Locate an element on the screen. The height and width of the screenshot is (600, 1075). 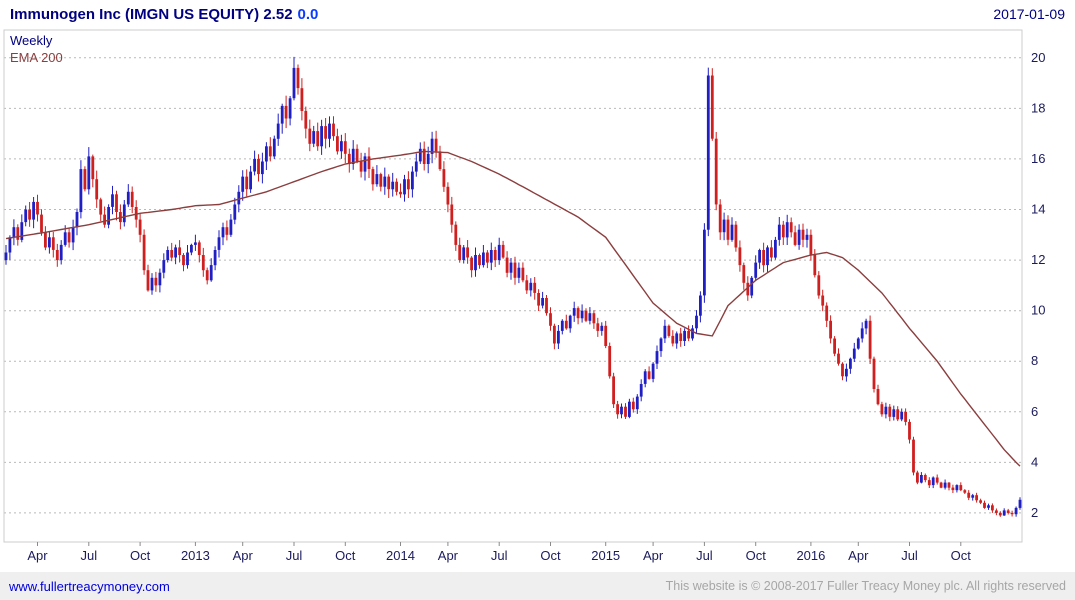
instrument-title: Immunogen Inc (IMGN US EQUITY) 2.52 is located at coordinates (151, 14).